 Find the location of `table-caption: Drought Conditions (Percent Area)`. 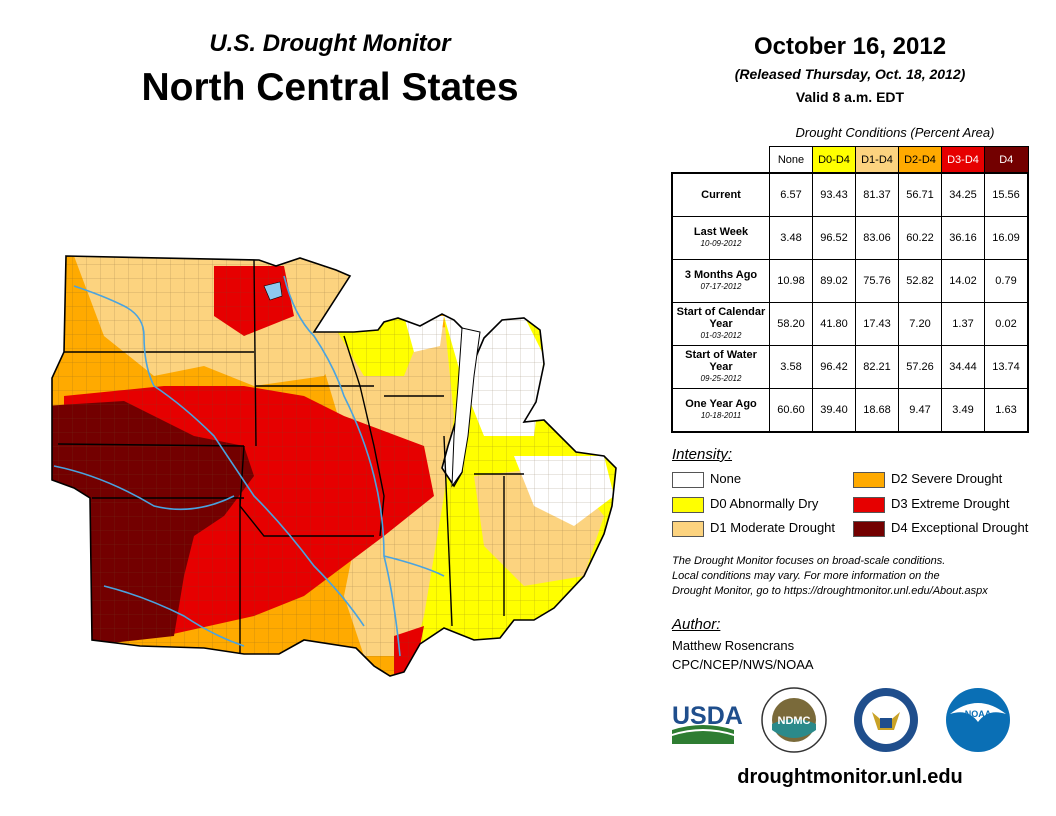

table-caption: Drought Conditions (Percent Area) is located at coordinates (895, 132).